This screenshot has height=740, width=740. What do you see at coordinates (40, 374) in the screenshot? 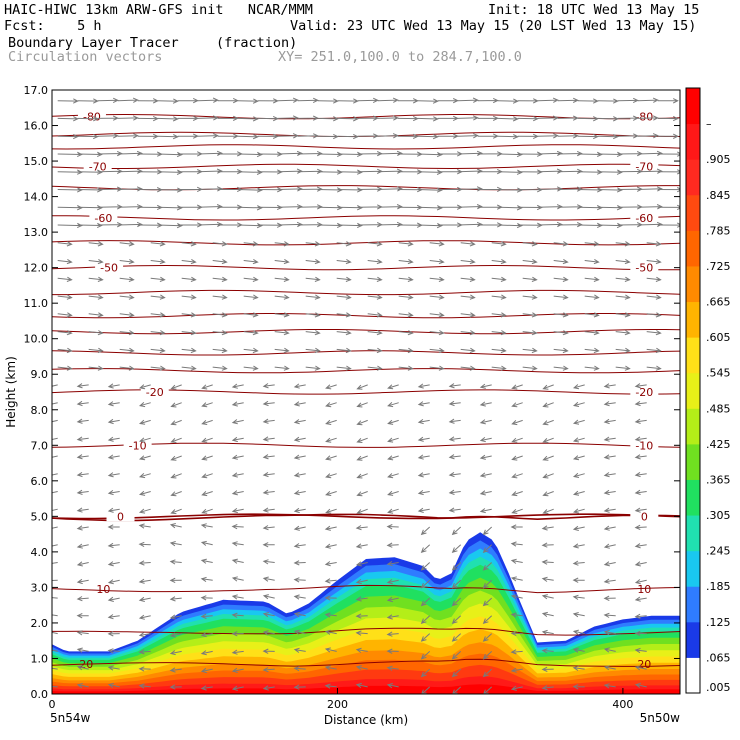
I see `y-tick-label: 9.0` at bounding box center [40, 374].